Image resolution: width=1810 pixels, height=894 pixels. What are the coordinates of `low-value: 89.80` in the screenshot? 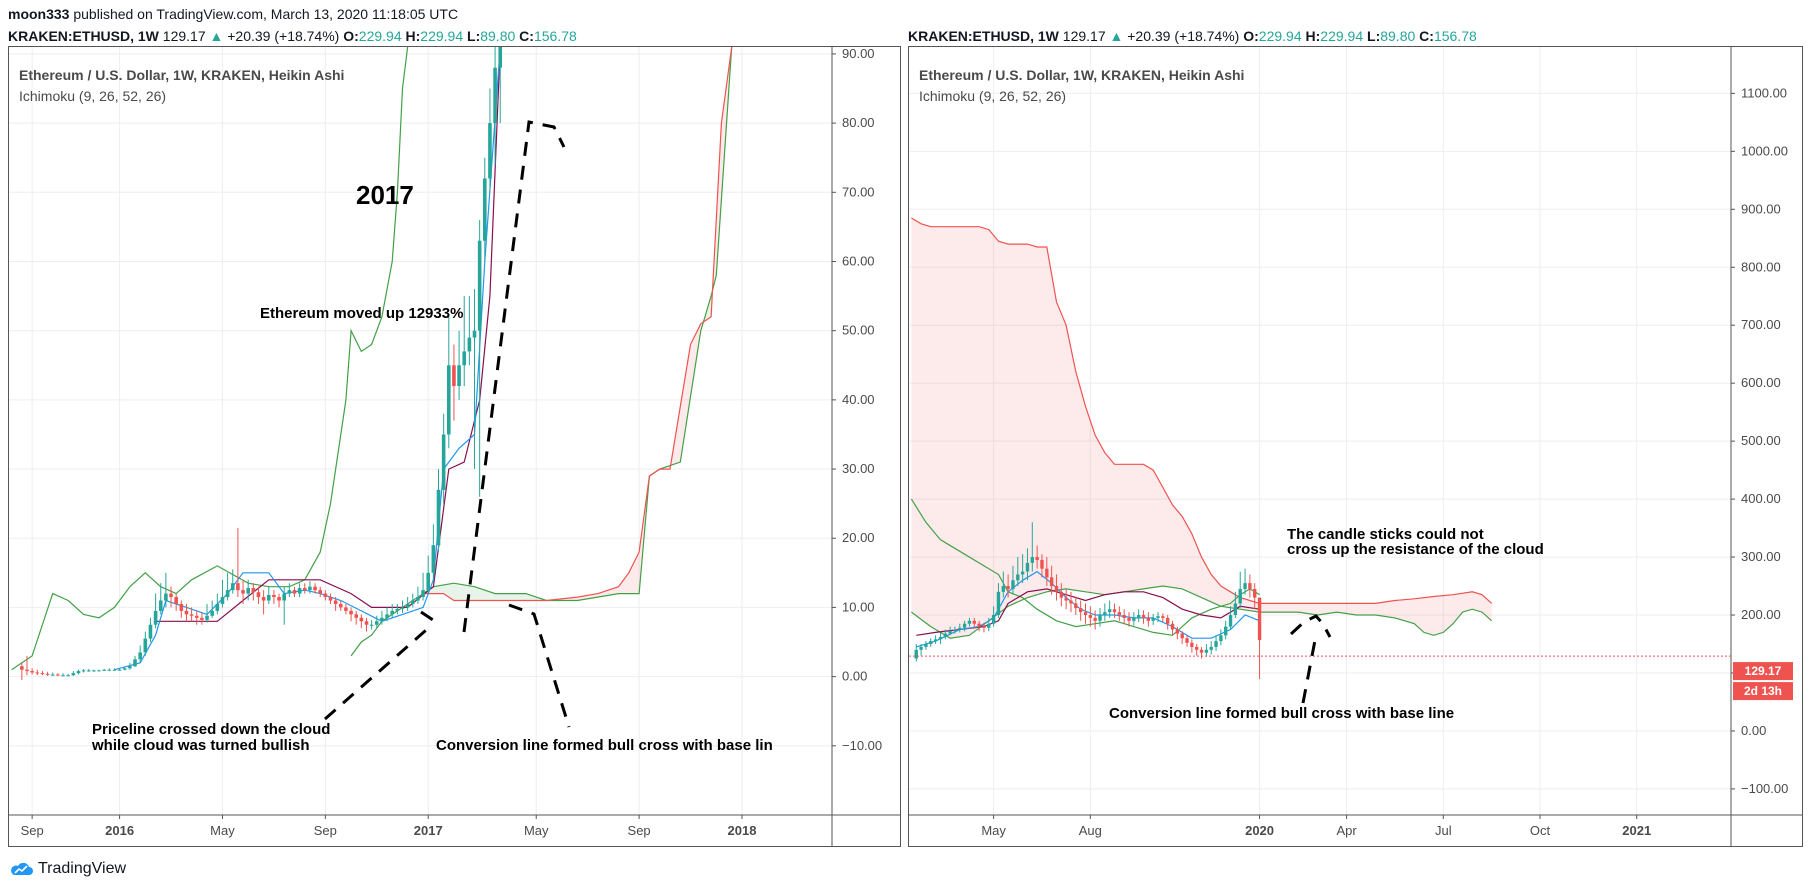 It's located at (1398, 36).